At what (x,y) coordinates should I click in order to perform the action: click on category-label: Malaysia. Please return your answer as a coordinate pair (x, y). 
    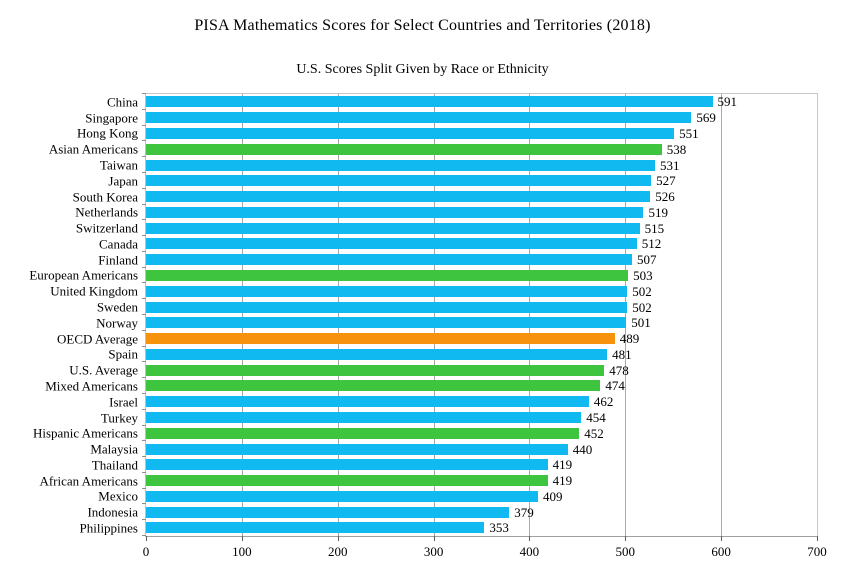
    Looking at the image, I should click on (114, 449).